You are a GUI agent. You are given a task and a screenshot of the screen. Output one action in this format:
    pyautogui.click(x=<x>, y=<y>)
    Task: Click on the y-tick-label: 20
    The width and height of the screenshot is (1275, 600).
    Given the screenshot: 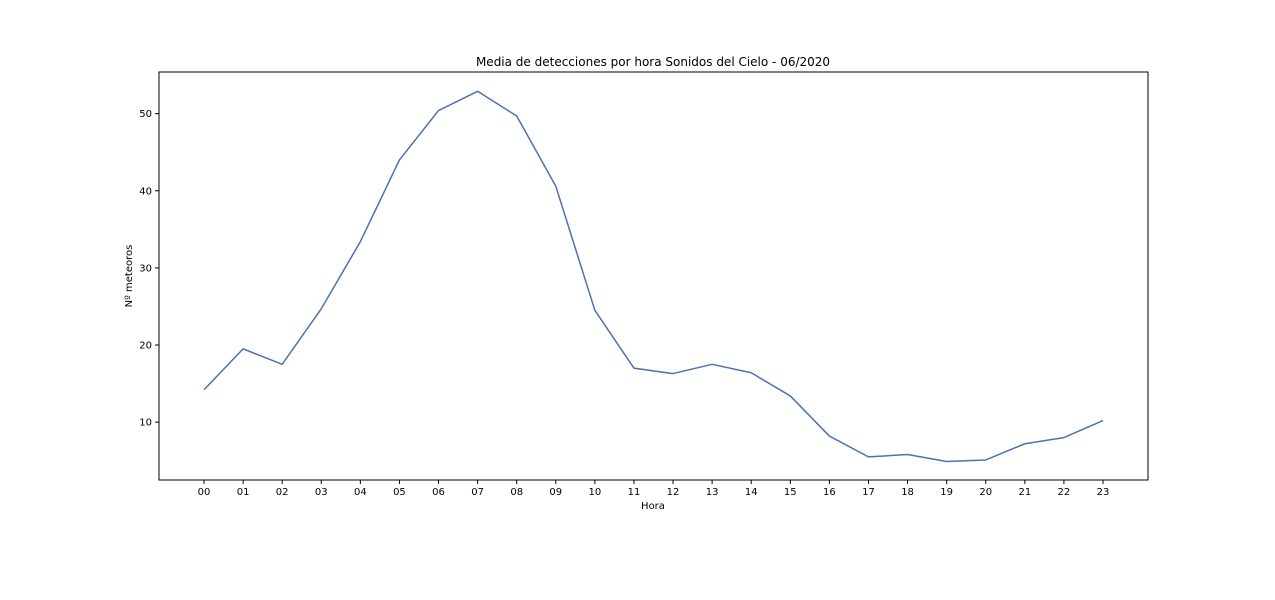 What is the action you would take?
    pyautogui.click(x=145, y=346)
    